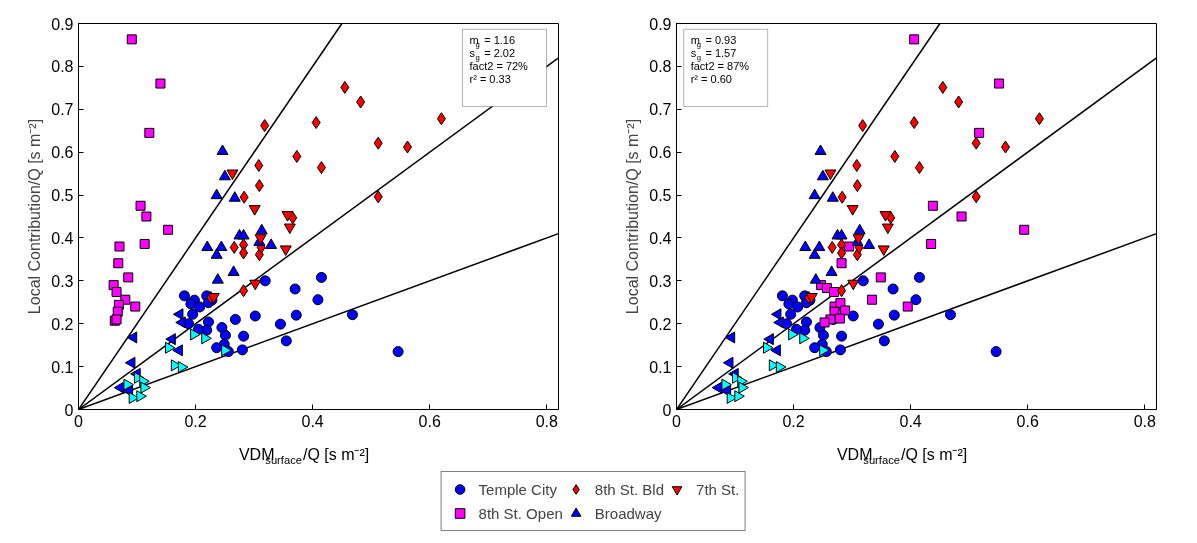  I want to click on annotation: fact2 = 72%, so click(499, 66).